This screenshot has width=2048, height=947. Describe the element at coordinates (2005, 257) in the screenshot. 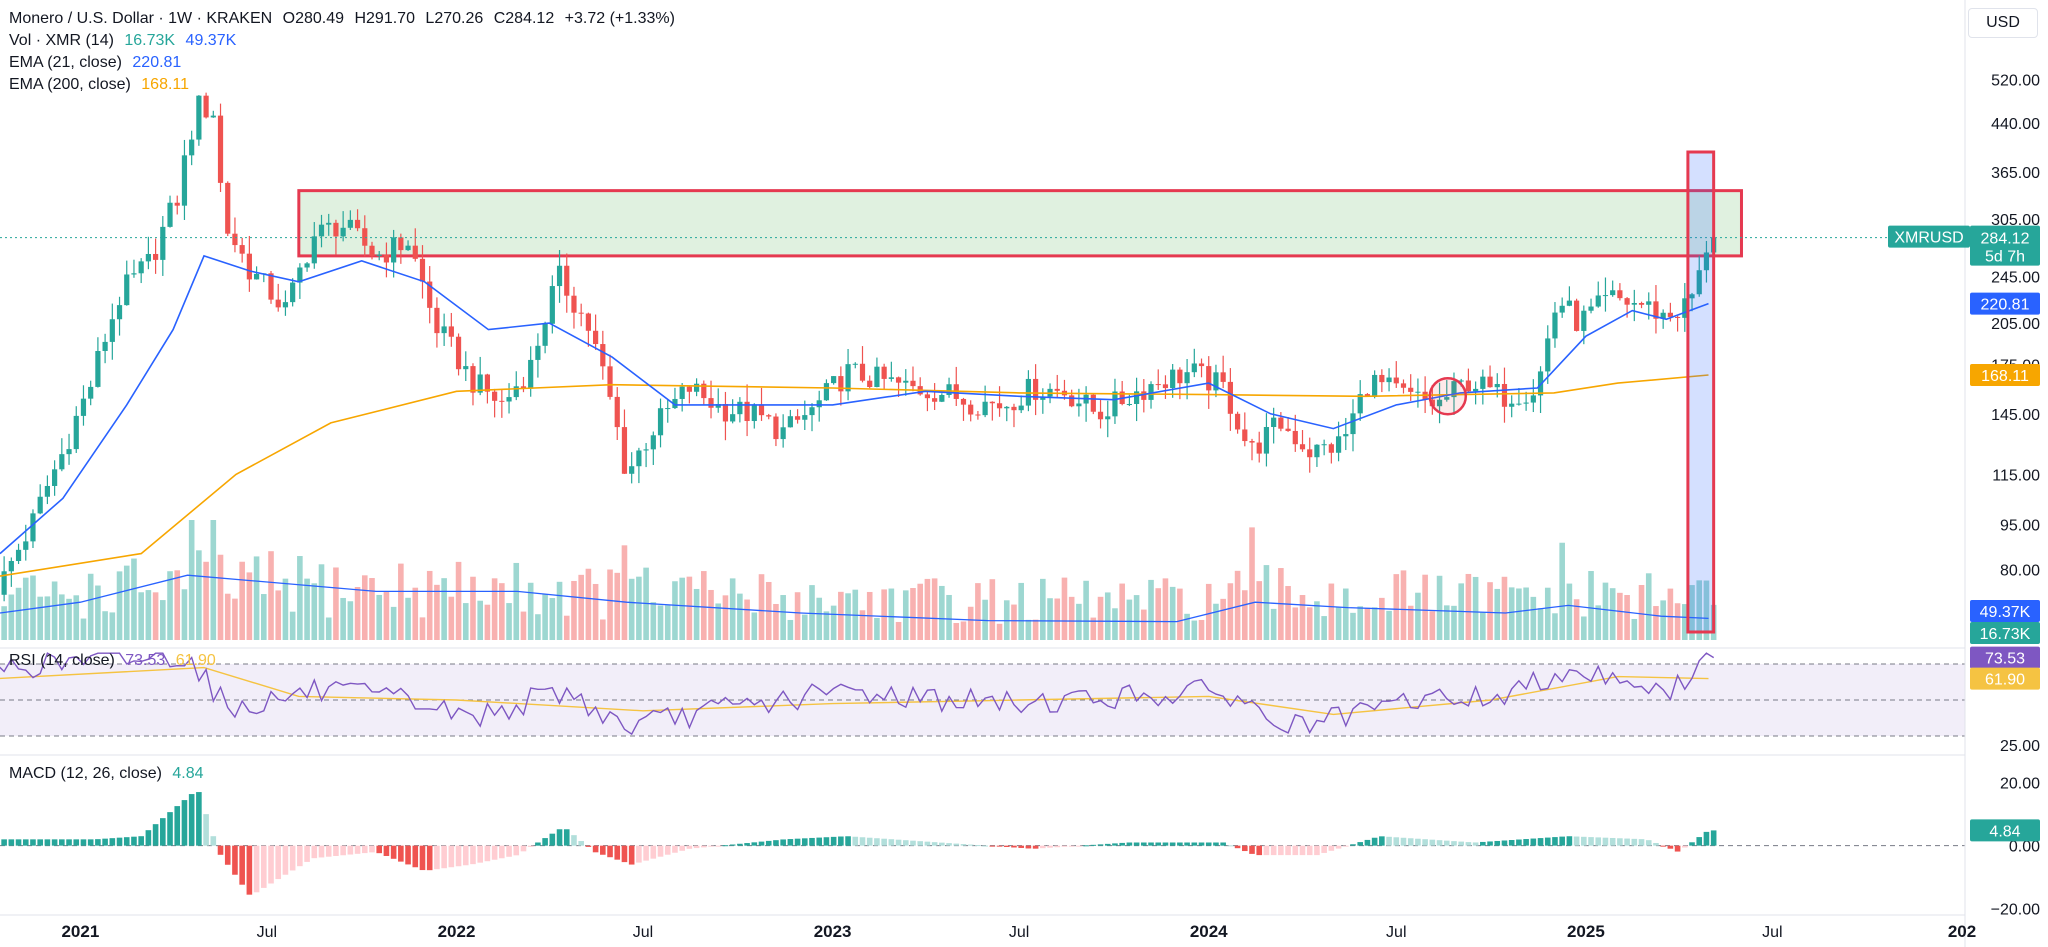

I see `countdown-tag-text: 5d 7h` at that location.